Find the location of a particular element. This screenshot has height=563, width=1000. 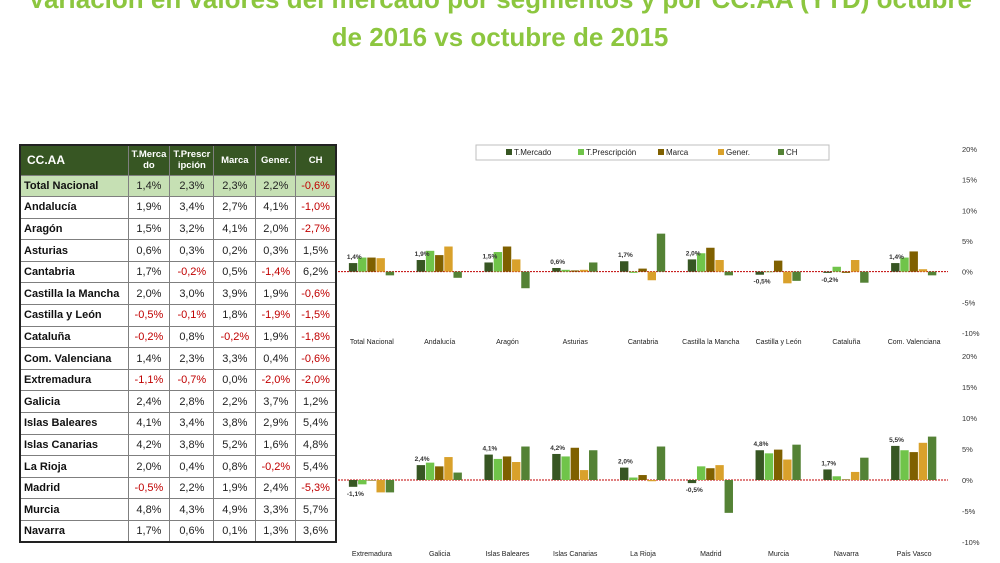

table-row: Castilla la Mancha 2,0% 3,0% 3,9% 1,9% -0,6% is located at coordinates (178, 294).